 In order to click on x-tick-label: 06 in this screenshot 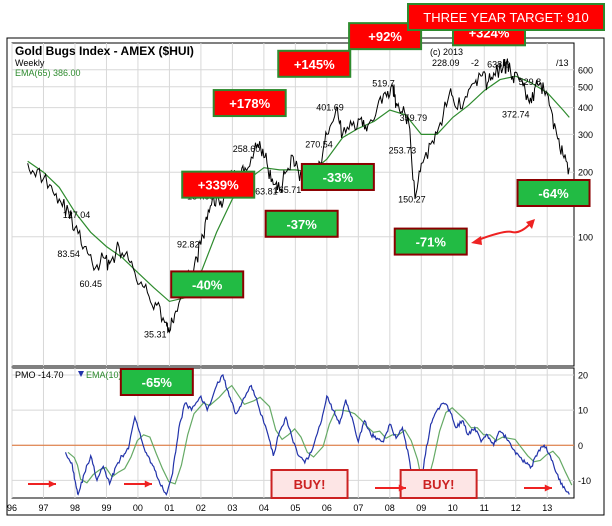, I will do `click(327, 508)`.